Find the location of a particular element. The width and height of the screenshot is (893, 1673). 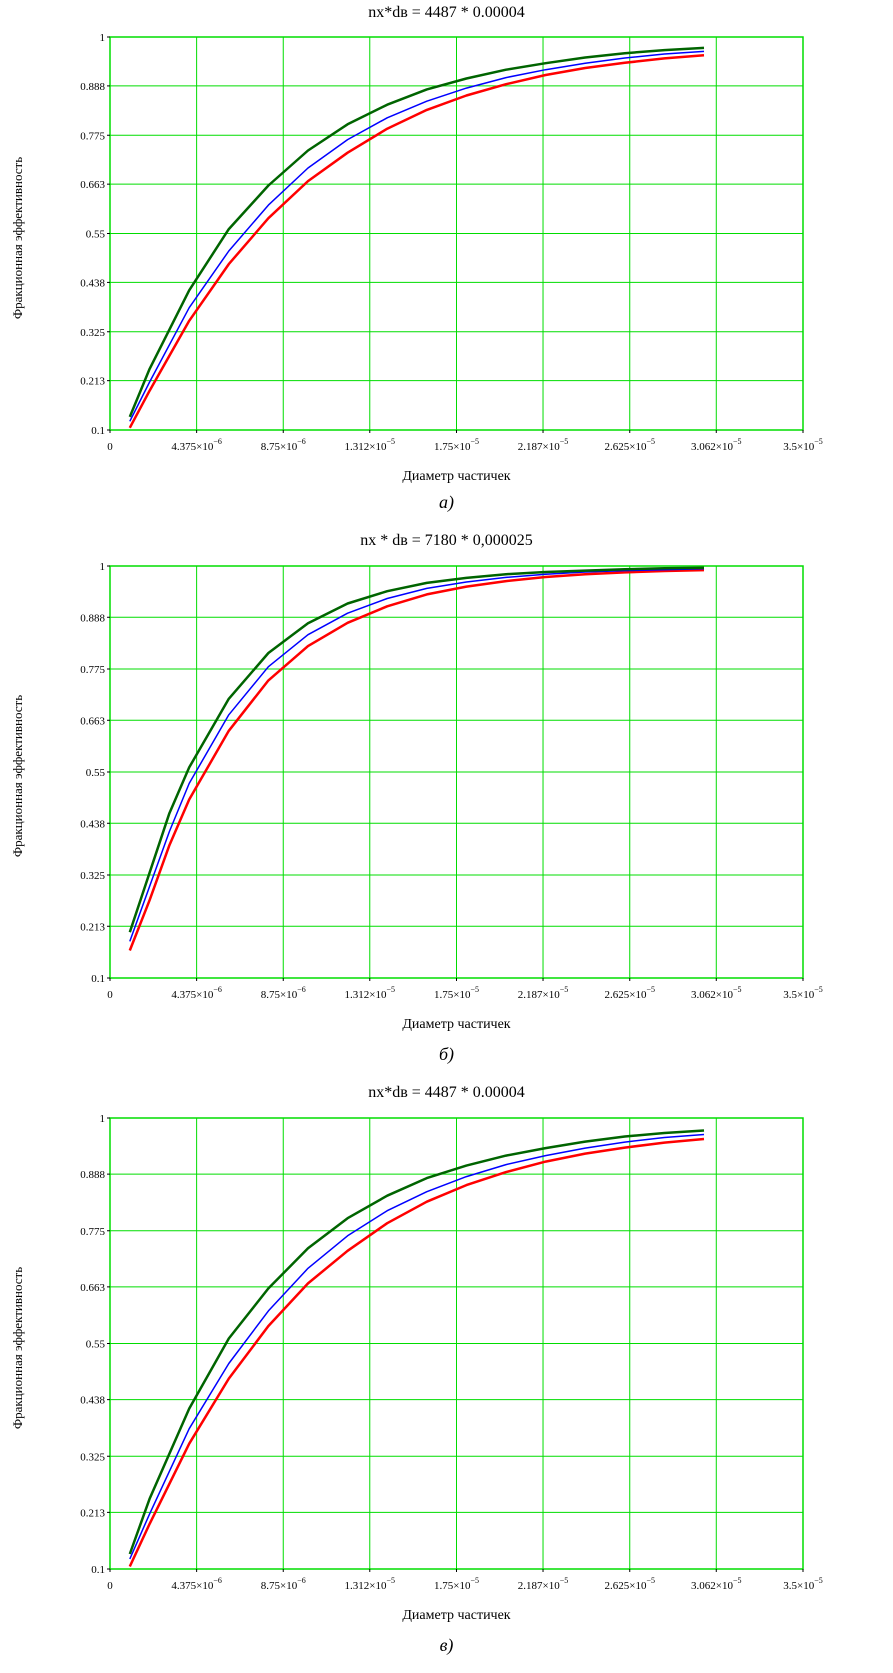

figure-caption: в) is located at coordinates (446, 1645).